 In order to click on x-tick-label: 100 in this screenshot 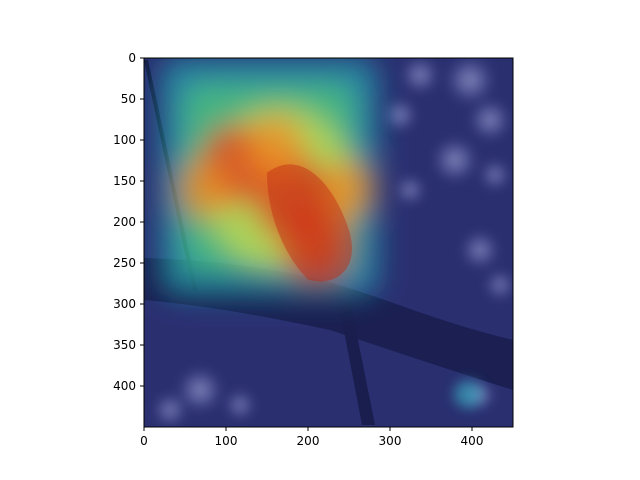, I will do `click(226, 441)`.